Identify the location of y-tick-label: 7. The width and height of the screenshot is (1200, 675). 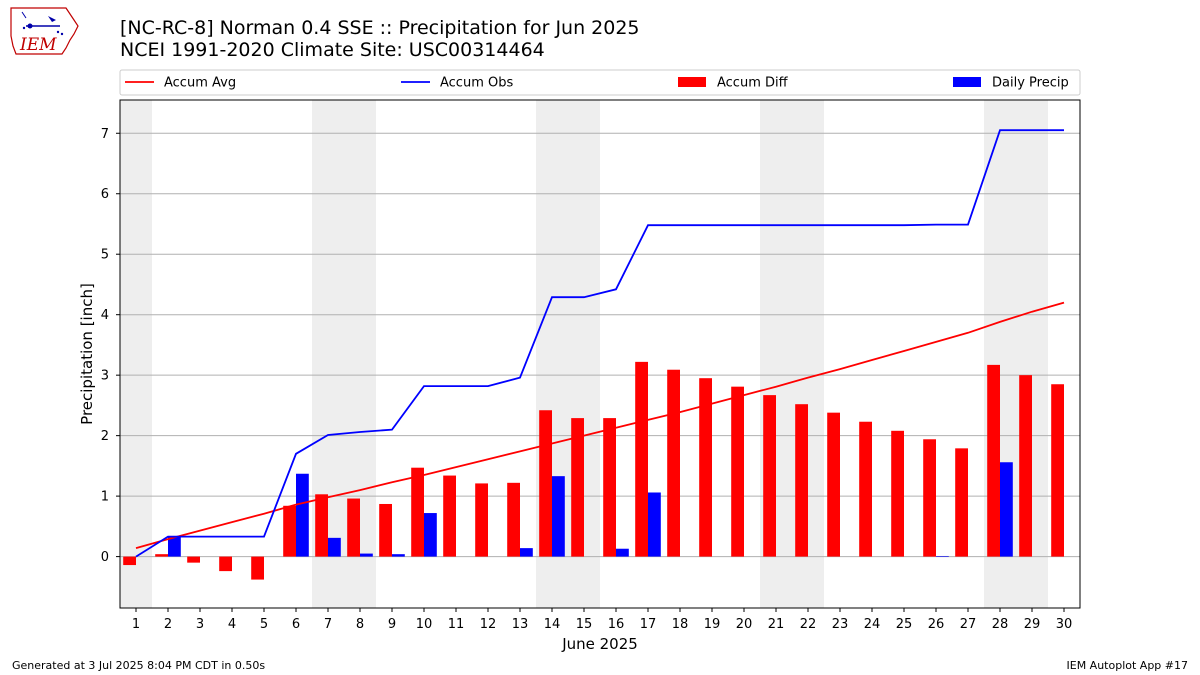
(105, 134).